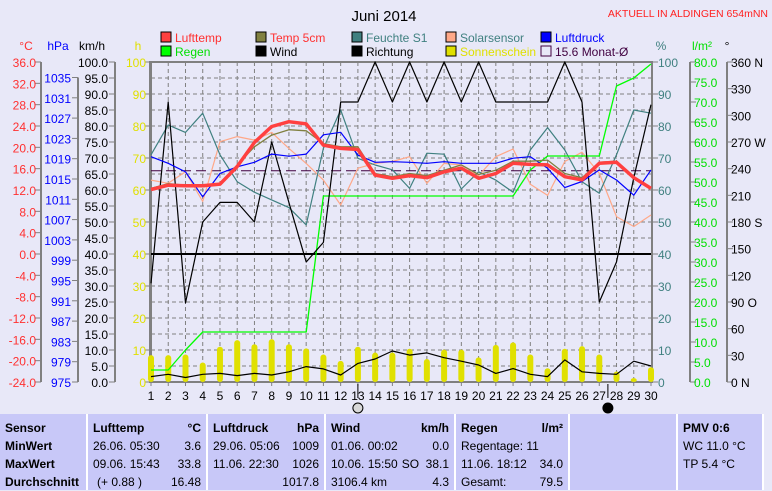 The image size is (772, 491). I want to click on x-tick-label: 8, so click(271, 396).